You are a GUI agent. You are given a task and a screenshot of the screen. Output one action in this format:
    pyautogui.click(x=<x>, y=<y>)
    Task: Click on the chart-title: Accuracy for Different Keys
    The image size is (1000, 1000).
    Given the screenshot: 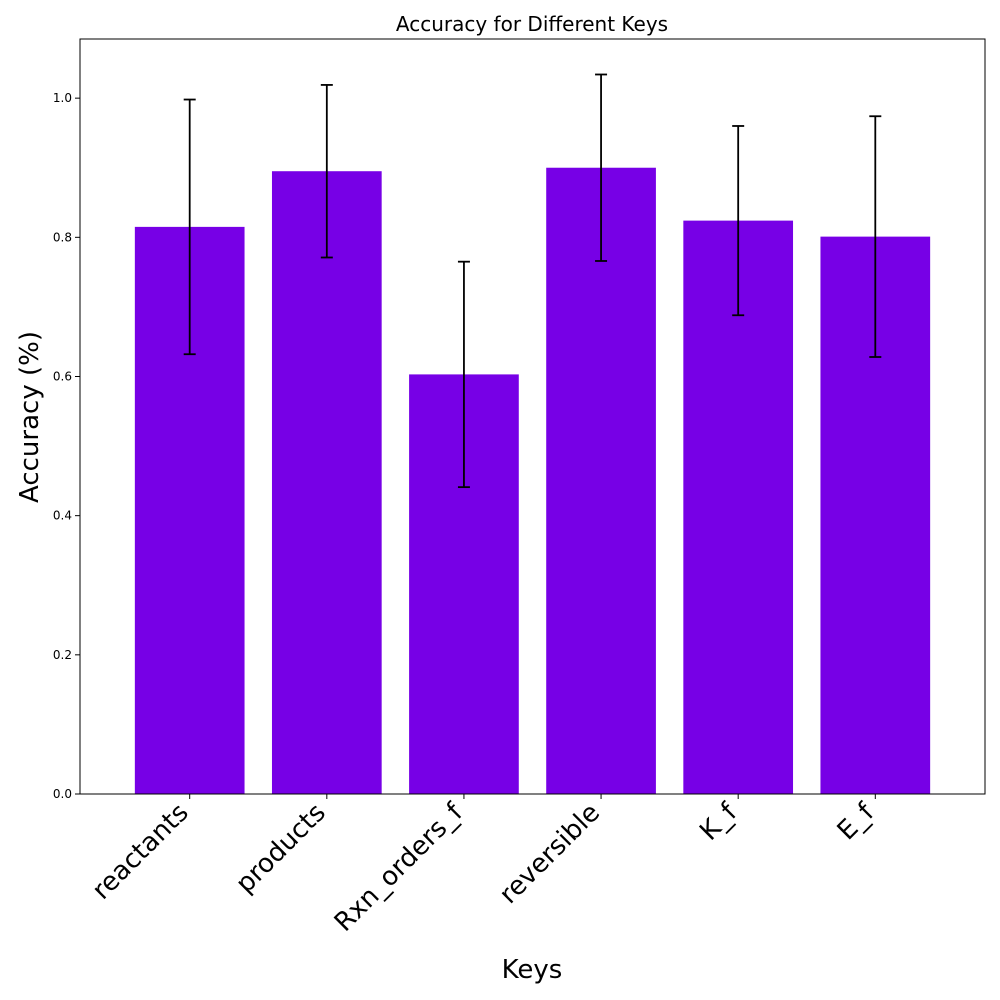 What is the action you would take?
    pyautogui.click(x=532, y=24)
    